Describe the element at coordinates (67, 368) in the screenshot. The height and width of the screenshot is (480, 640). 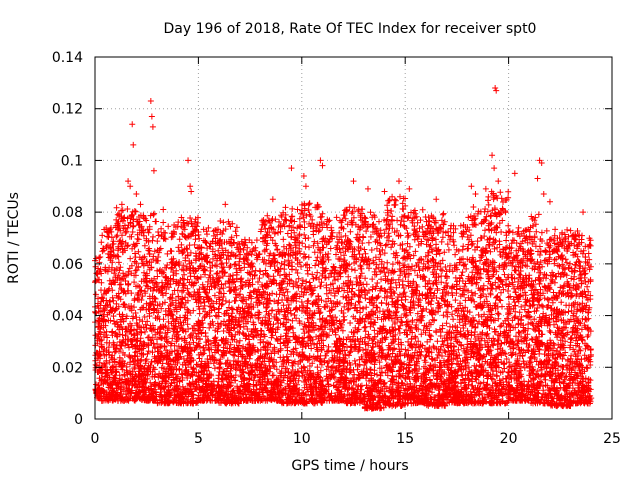
I see `y-tick-label: 0.02` at that location.